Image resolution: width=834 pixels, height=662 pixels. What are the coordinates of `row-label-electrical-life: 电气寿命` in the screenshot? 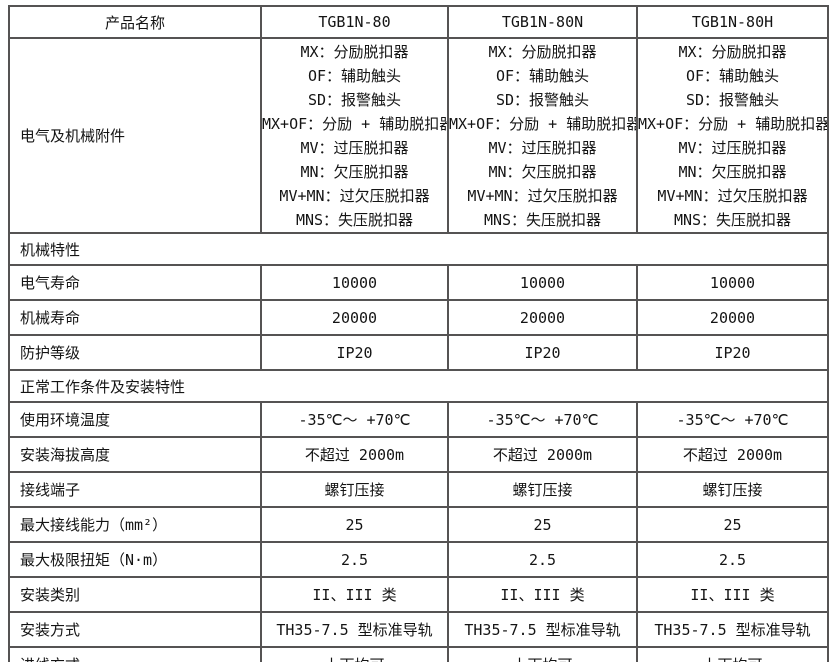 It's located at (135, 282).